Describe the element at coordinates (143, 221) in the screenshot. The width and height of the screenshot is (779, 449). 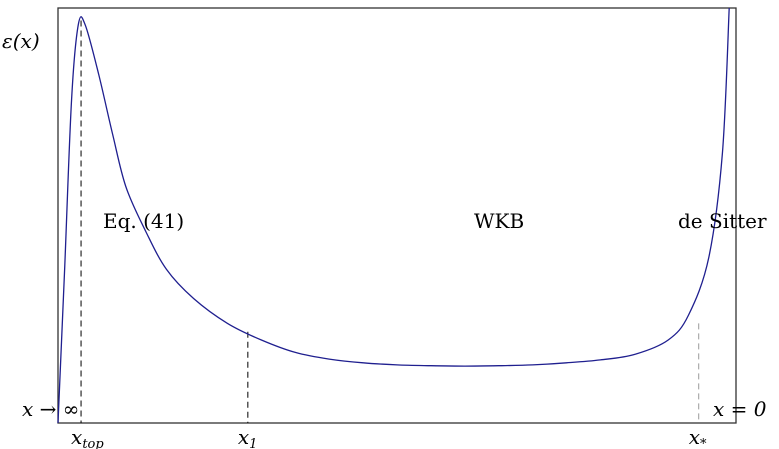
I see `region-label-eq41: Eq. (41)` at that location.